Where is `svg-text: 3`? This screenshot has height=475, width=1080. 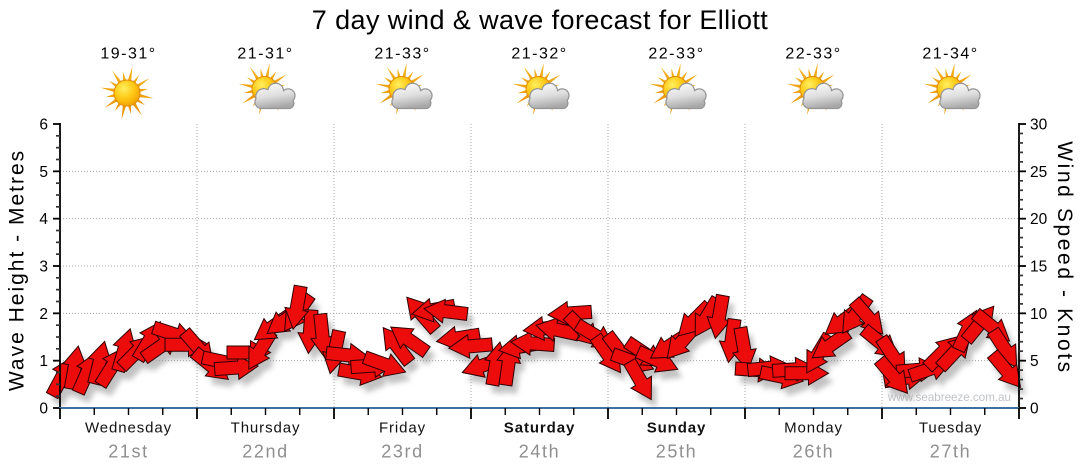
svg-text: 3 is located at coordinates (43, 267).